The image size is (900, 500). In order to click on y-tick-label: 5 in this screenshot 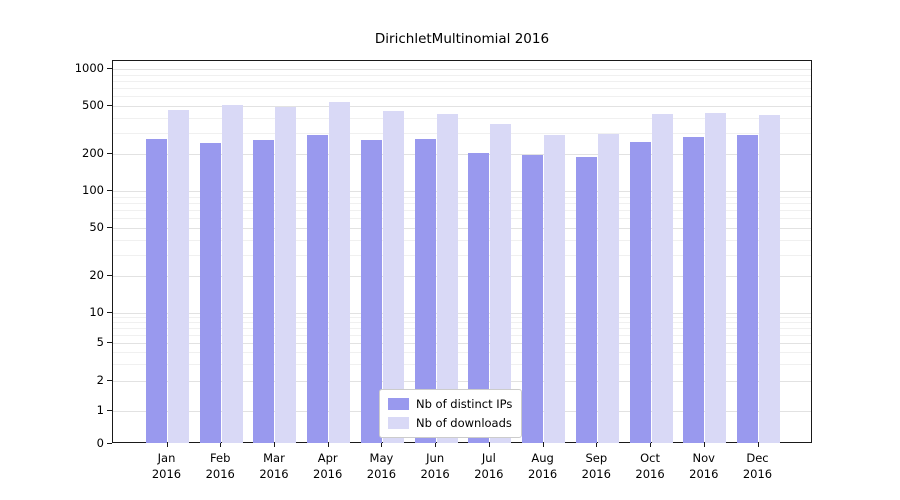, I will do `click(100, 341)`.